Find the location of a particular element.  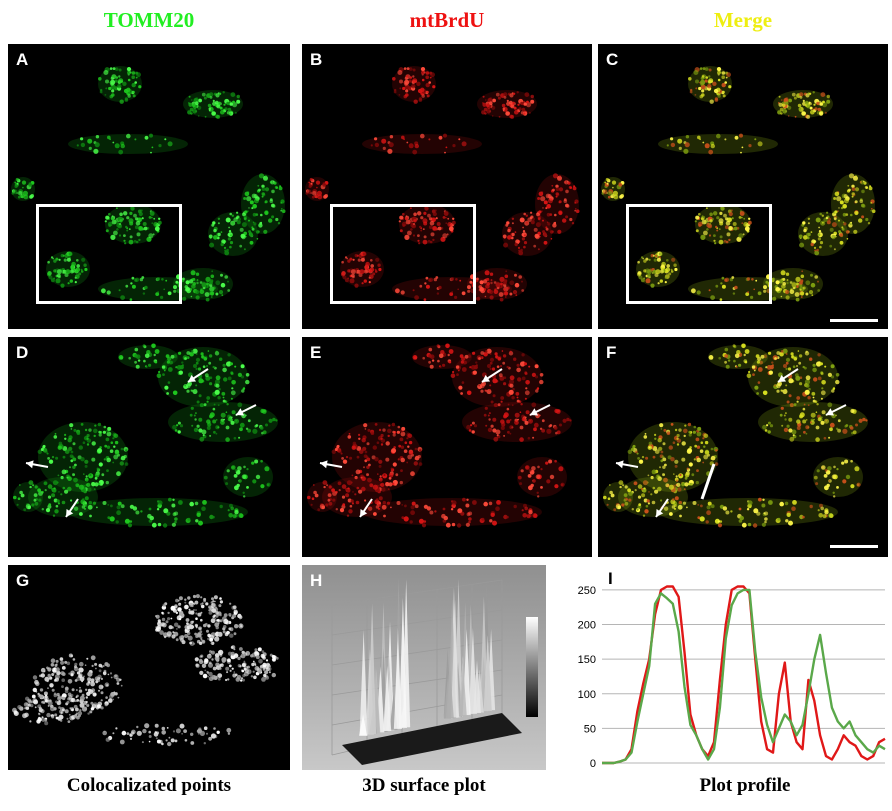

plot-profile-chart: 0 50 100 150 200 250 is located at coordinates (732, 677).